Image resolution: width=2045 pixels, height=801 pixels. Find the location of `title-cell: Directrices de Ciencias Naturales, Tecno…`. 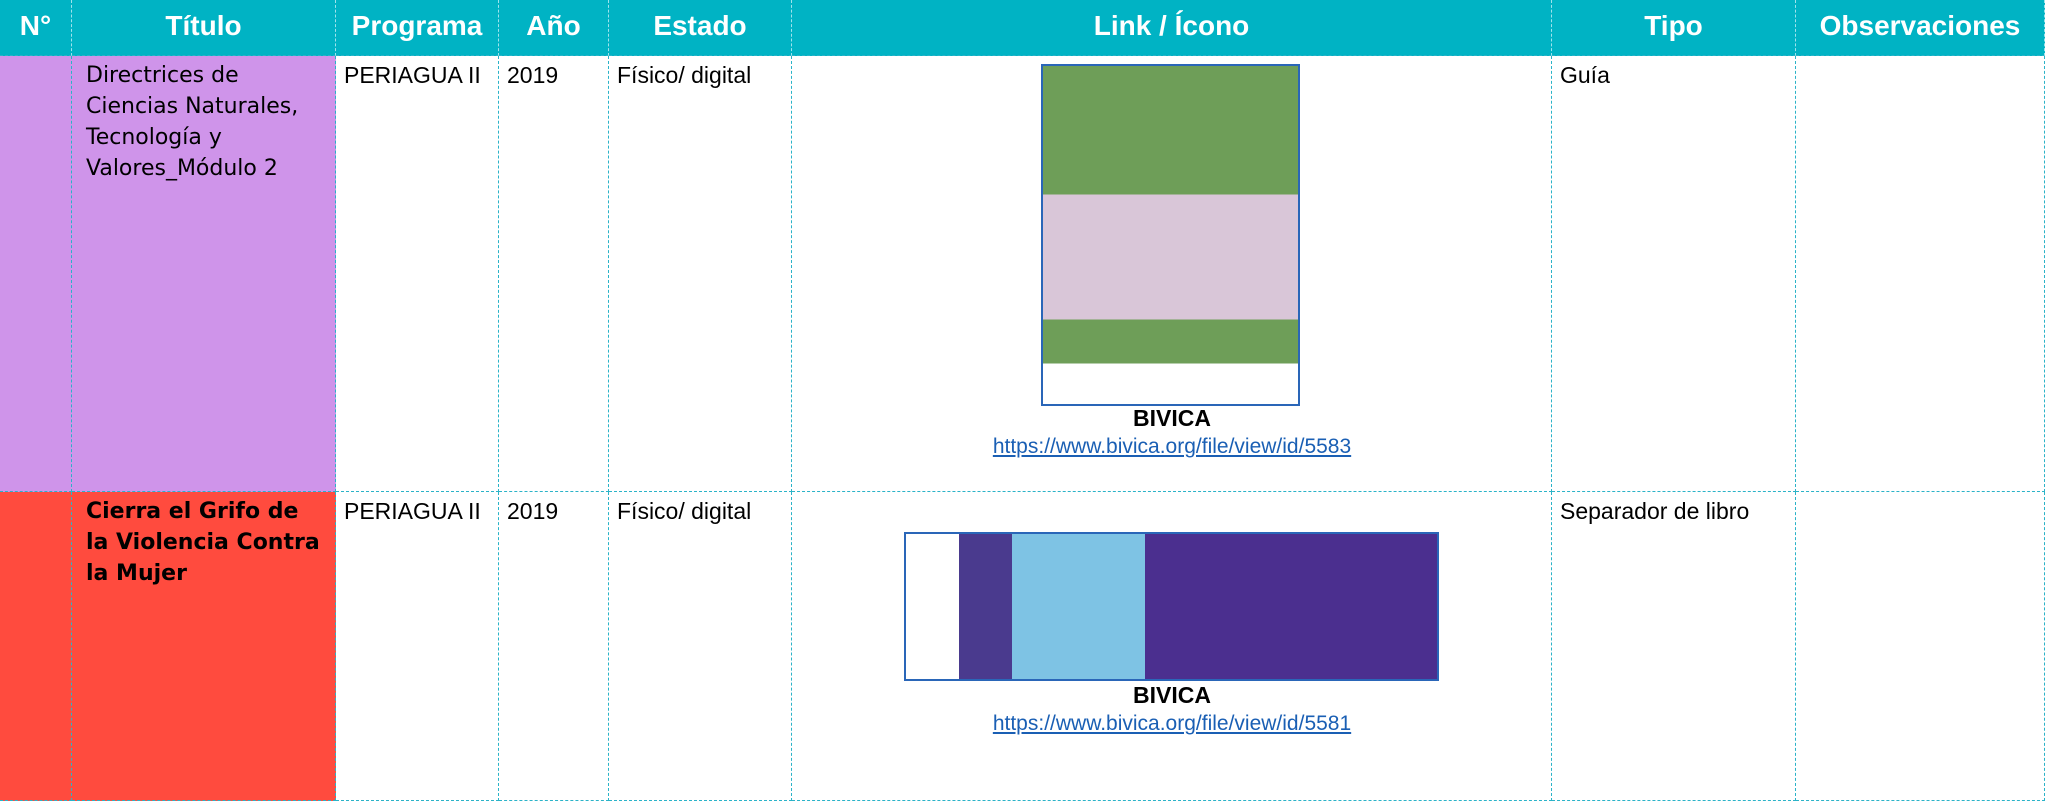

title-cell: Directrices de Ciencias Naturales, Tecno… is located at coordinates (204, 274).